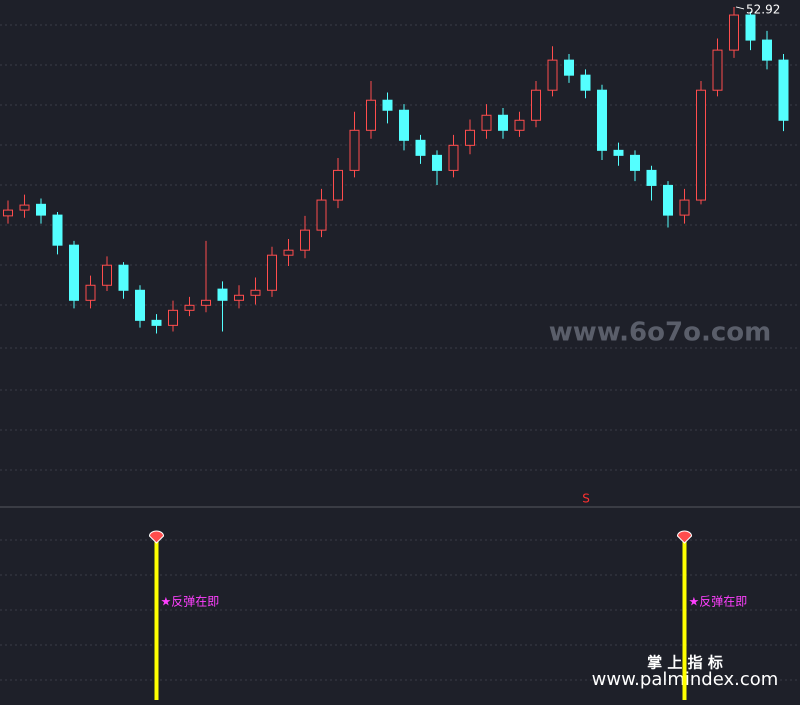 This screenshot has width=800, height=705. What do you see at coordinates (740, 8) in the screenshot?
I see `high-pointer` at bounding box center [740, 8].